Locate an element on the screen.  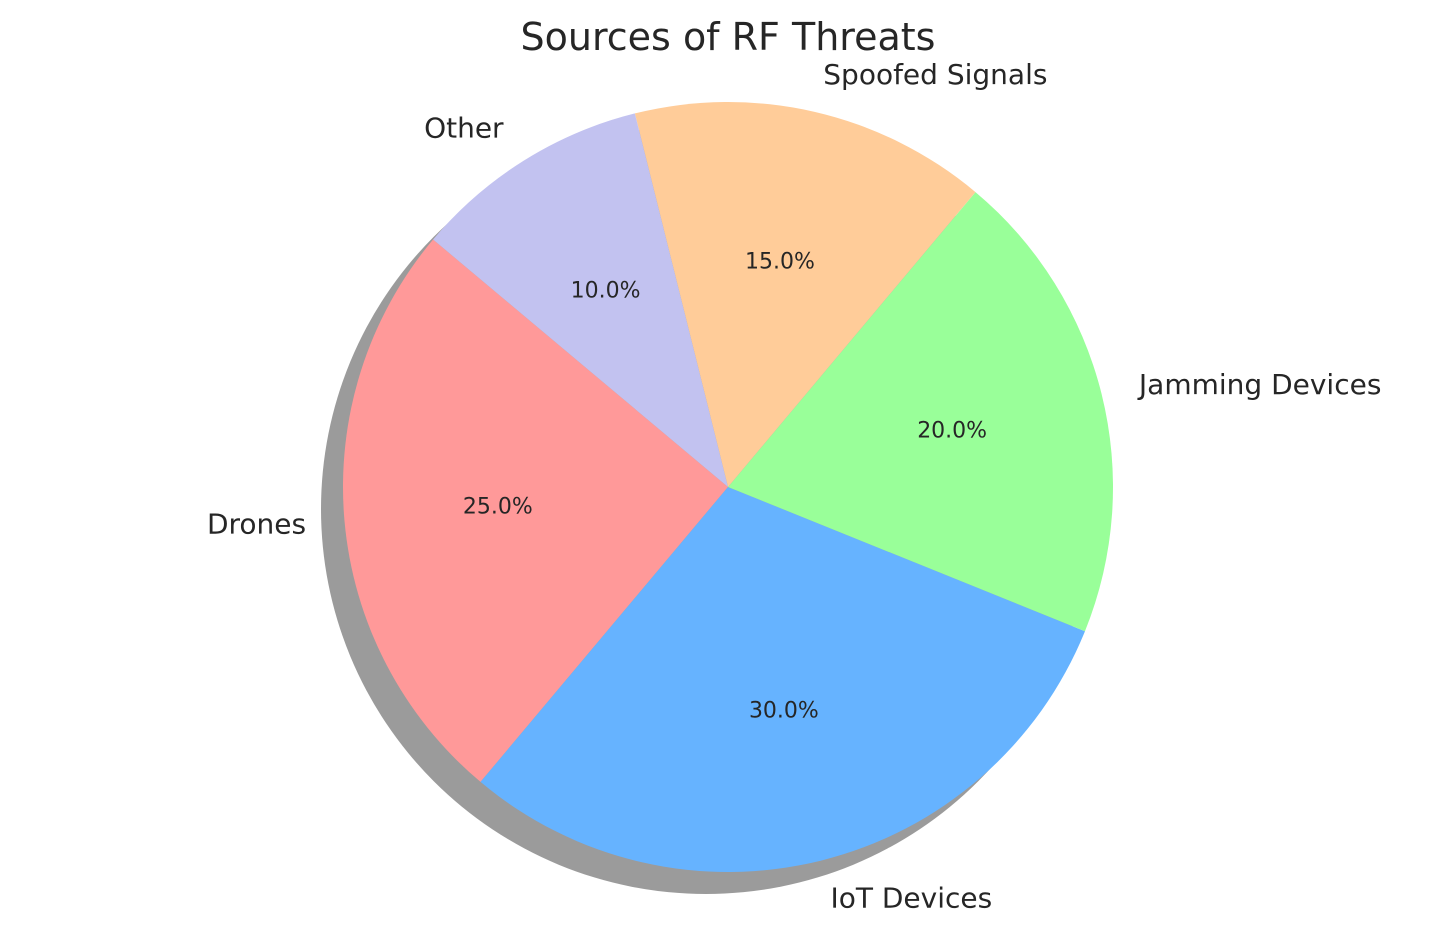
slice-label-jamming-devices: Jamming Devices is located at coordinates (1259, 384).